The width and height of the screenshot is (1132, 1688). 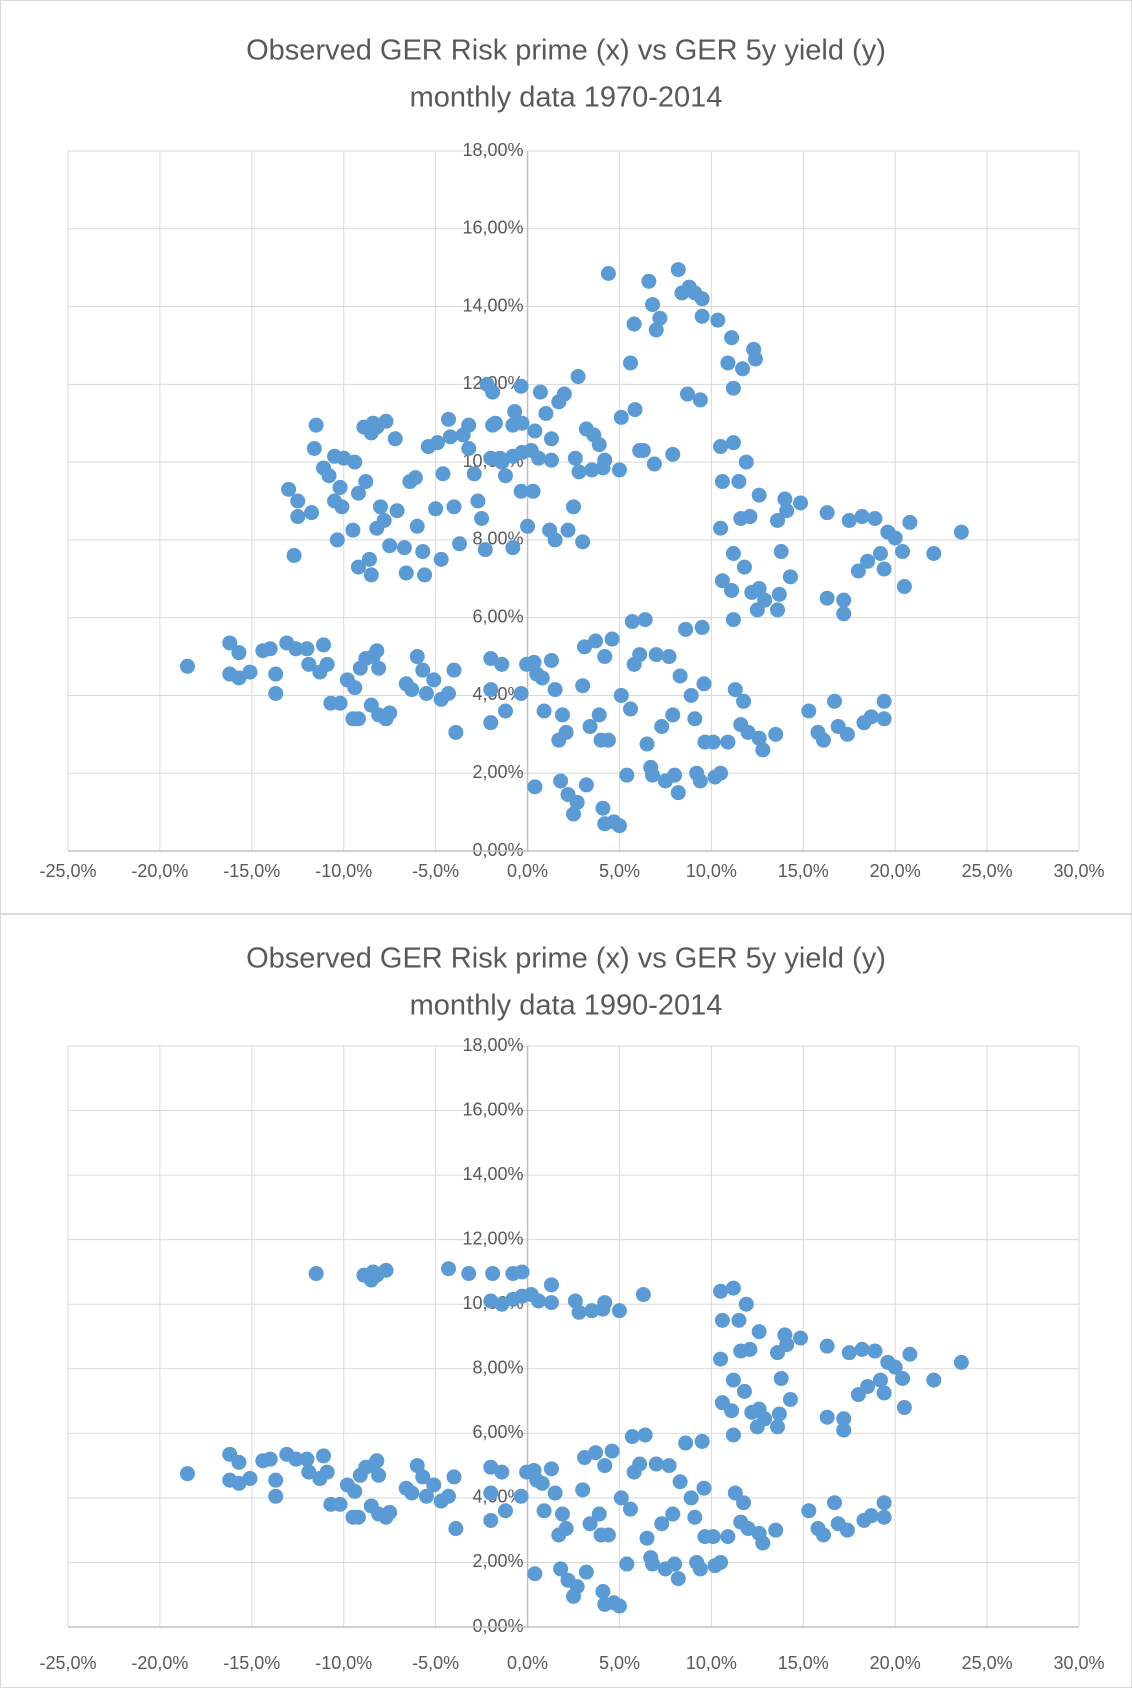 What do you see at coordinates (566, 1006) in the screenshot?
I see `chart-subtitle: monthly data 1990-2014` at bounding box center [566, 1006].